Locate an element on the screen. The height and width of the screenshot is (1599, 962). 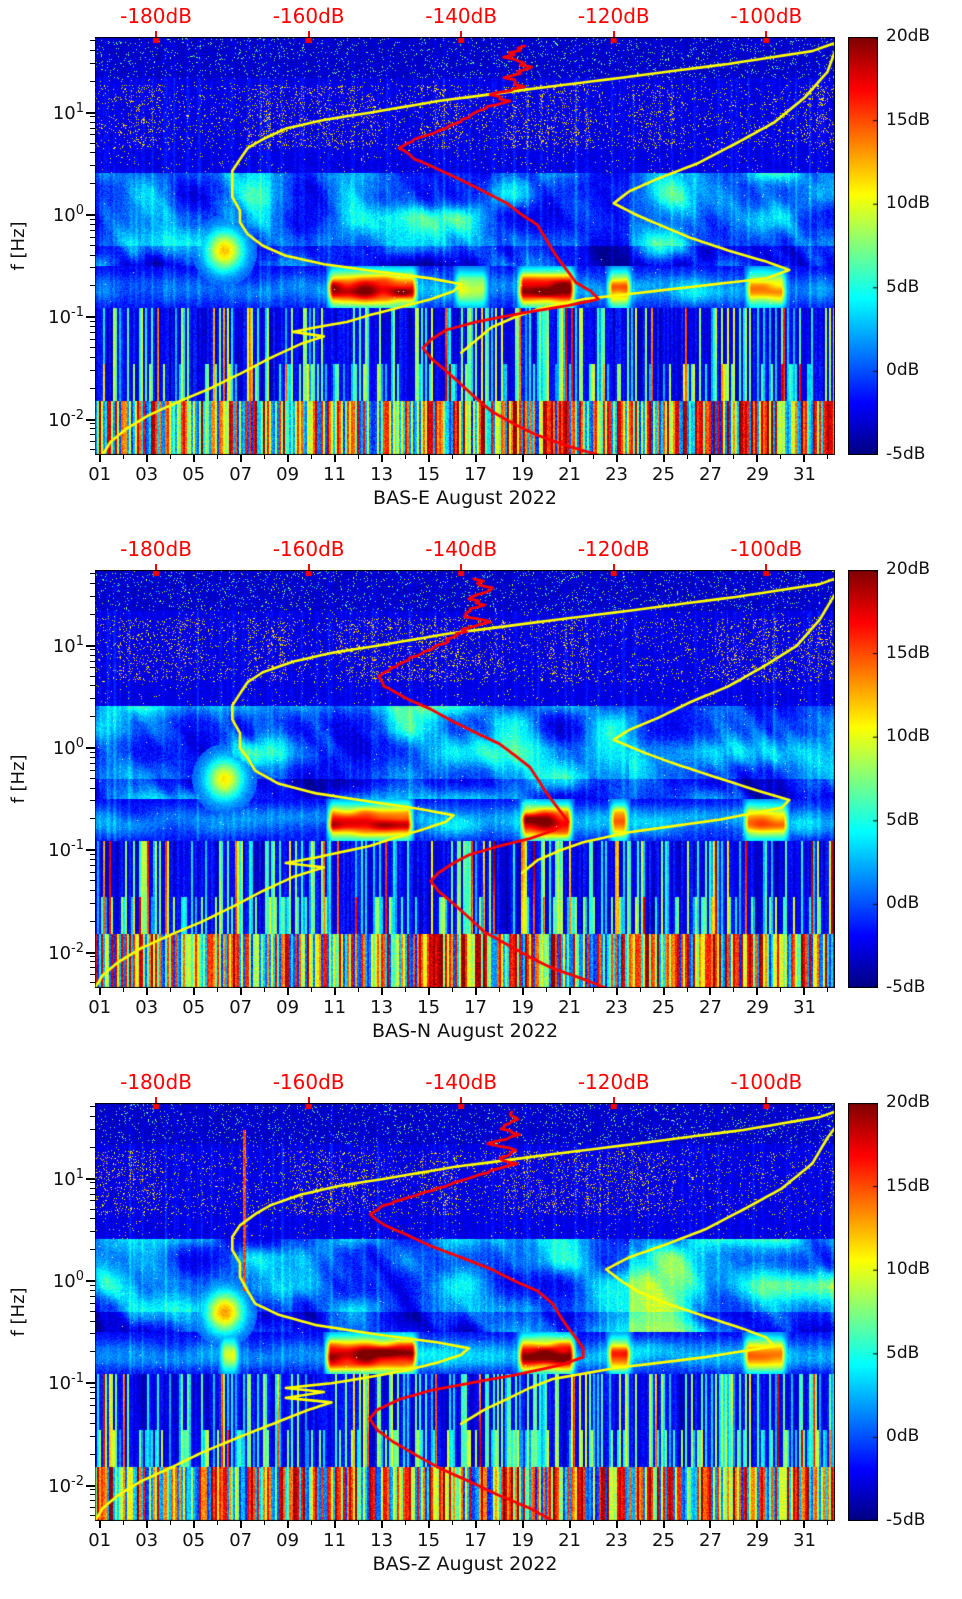
x-axis-tick-label: 01 is located at coordinates (100, 1007).